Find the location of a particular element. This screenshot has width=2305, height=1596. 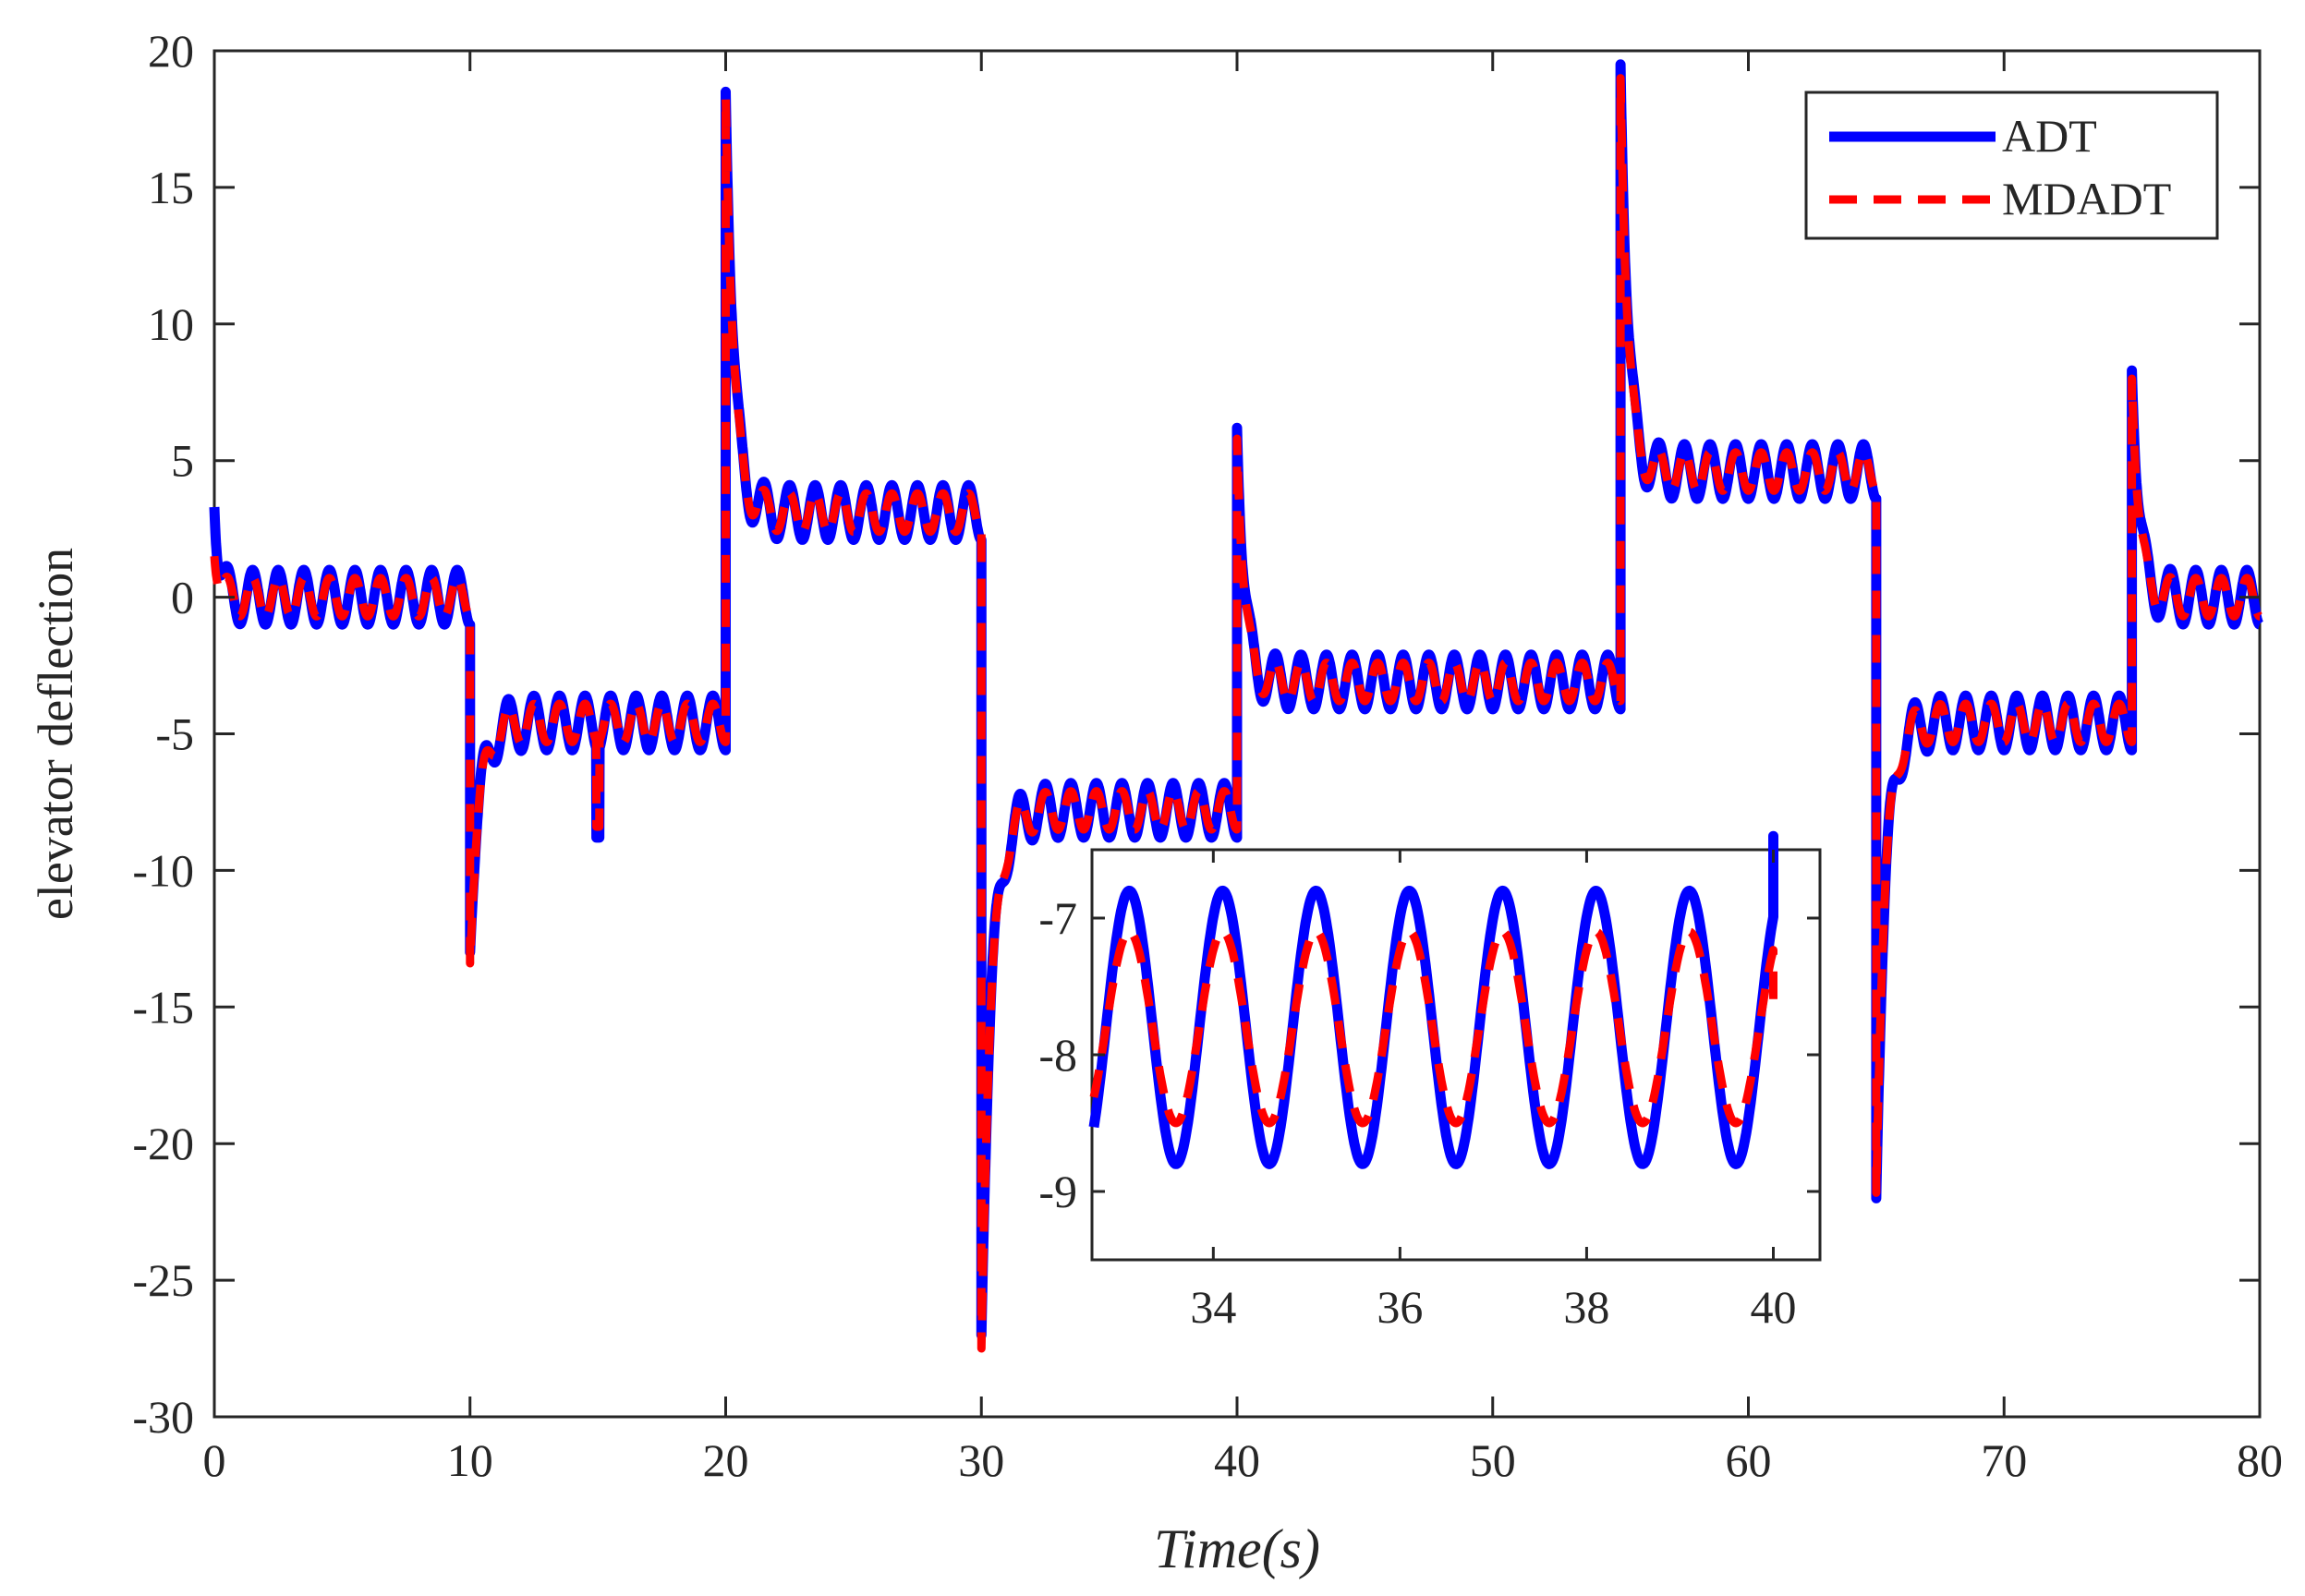

y-tick-label: 5 is located at coordinates (183, 461).